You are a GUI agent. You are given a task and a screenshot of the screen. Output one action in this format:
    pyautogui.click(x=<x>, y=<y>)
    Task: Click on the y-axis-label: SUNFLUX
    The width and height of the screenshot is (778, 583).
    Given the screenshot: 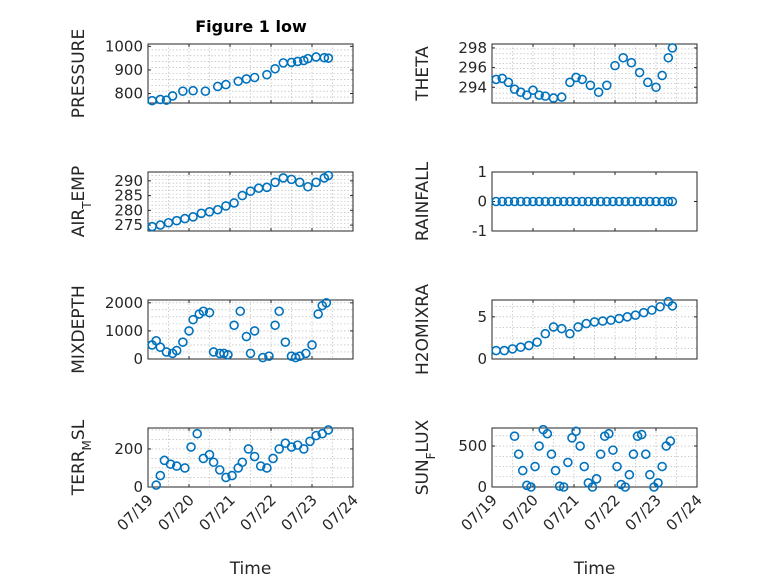 What is the action you would take?
    pyautogui.click(x=425, y=457)
    